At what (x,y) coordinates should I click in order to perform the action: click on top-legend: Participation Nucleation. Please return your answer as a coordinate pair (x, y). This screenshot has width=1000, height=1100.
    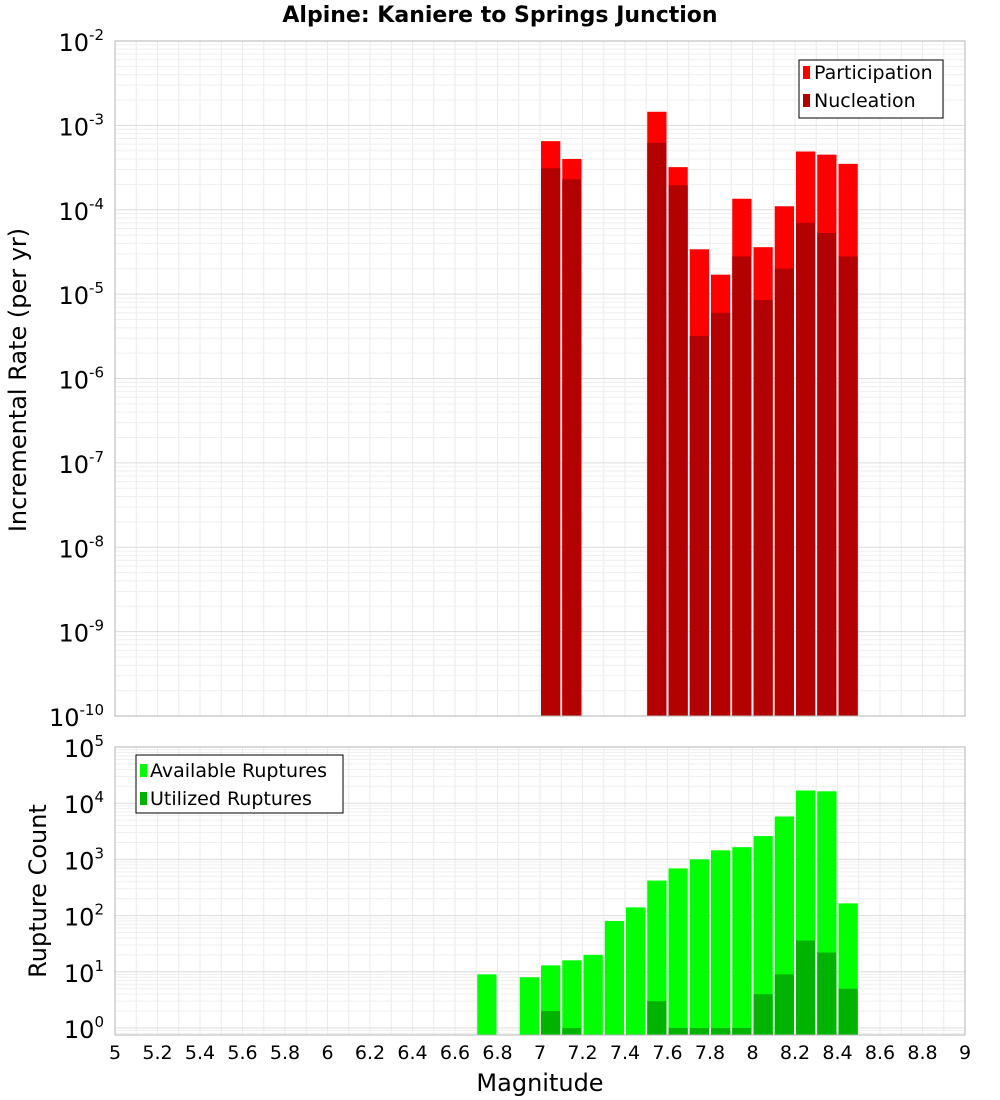
    Looking at the image, I should click on (871, 89).